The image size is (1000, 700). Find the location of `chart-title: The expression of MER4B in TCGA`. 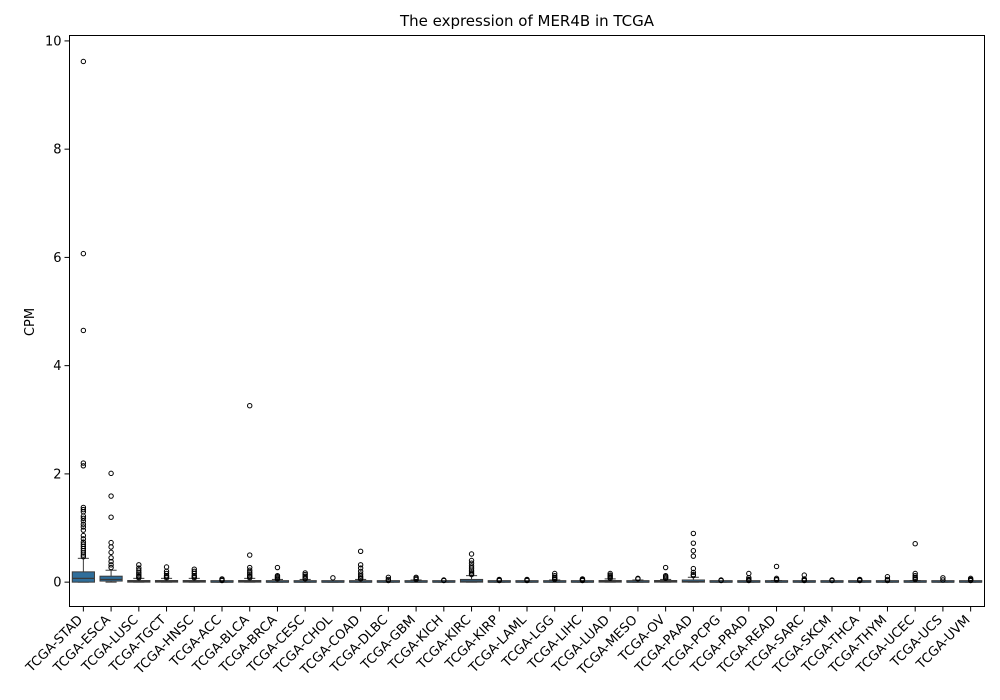

chart-title: The expression of MER4B in TCGA is located at coordinates (527, 21).